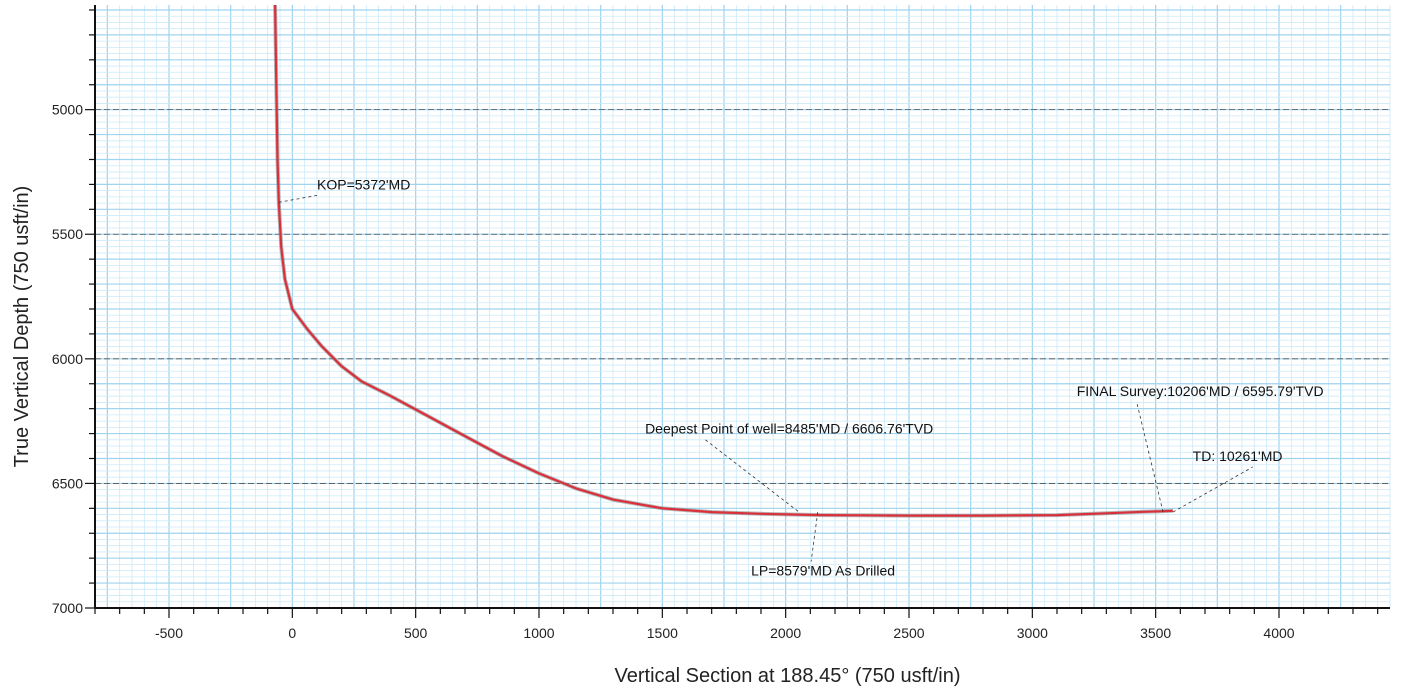 The height and width of the screenshot is (690, 1403). I want to click on y-tick-label: 5000, so click(67, 110).